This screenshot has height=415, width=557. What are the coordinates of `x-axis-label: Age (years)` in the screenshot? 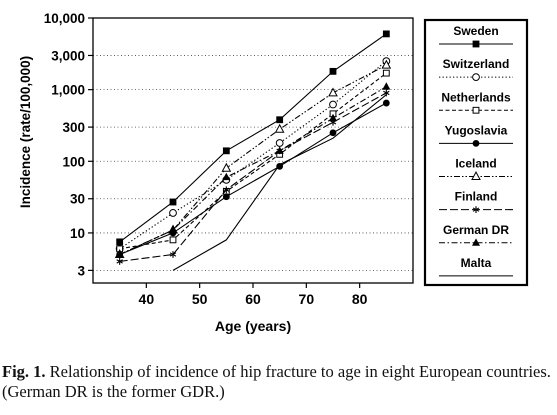 It's located at (253, 326).